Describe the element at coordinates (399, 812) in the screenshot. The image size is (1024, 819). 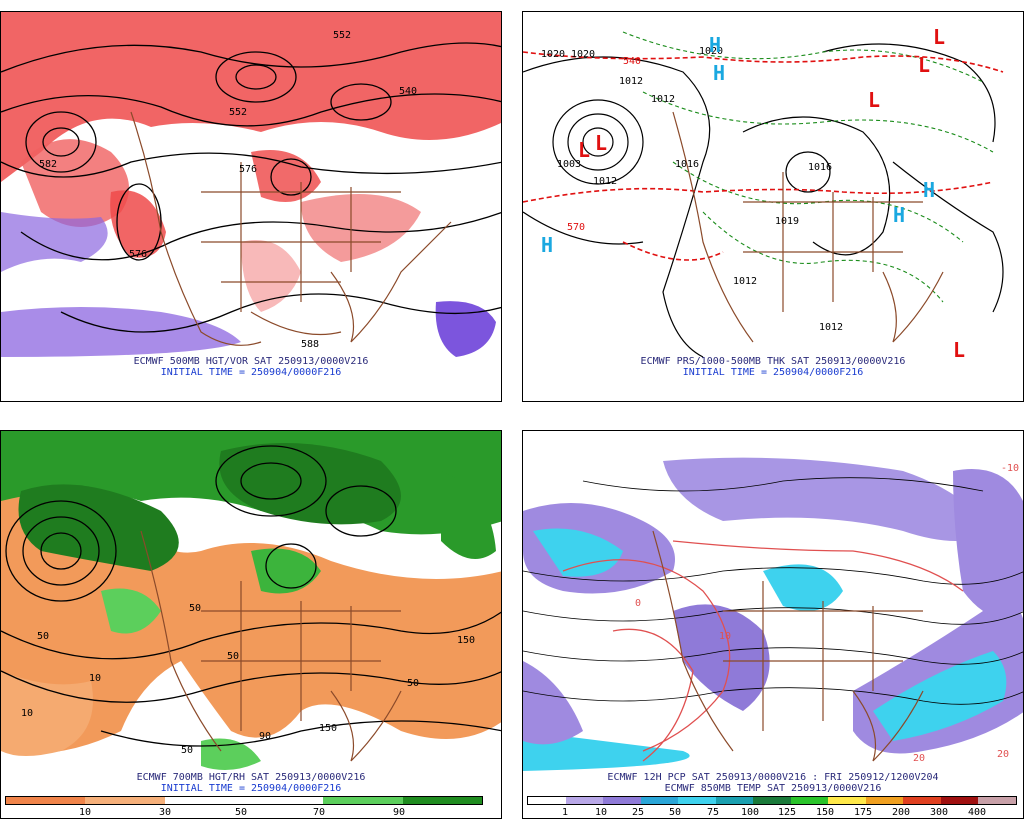
I see `legend-tick: 90` at that location.